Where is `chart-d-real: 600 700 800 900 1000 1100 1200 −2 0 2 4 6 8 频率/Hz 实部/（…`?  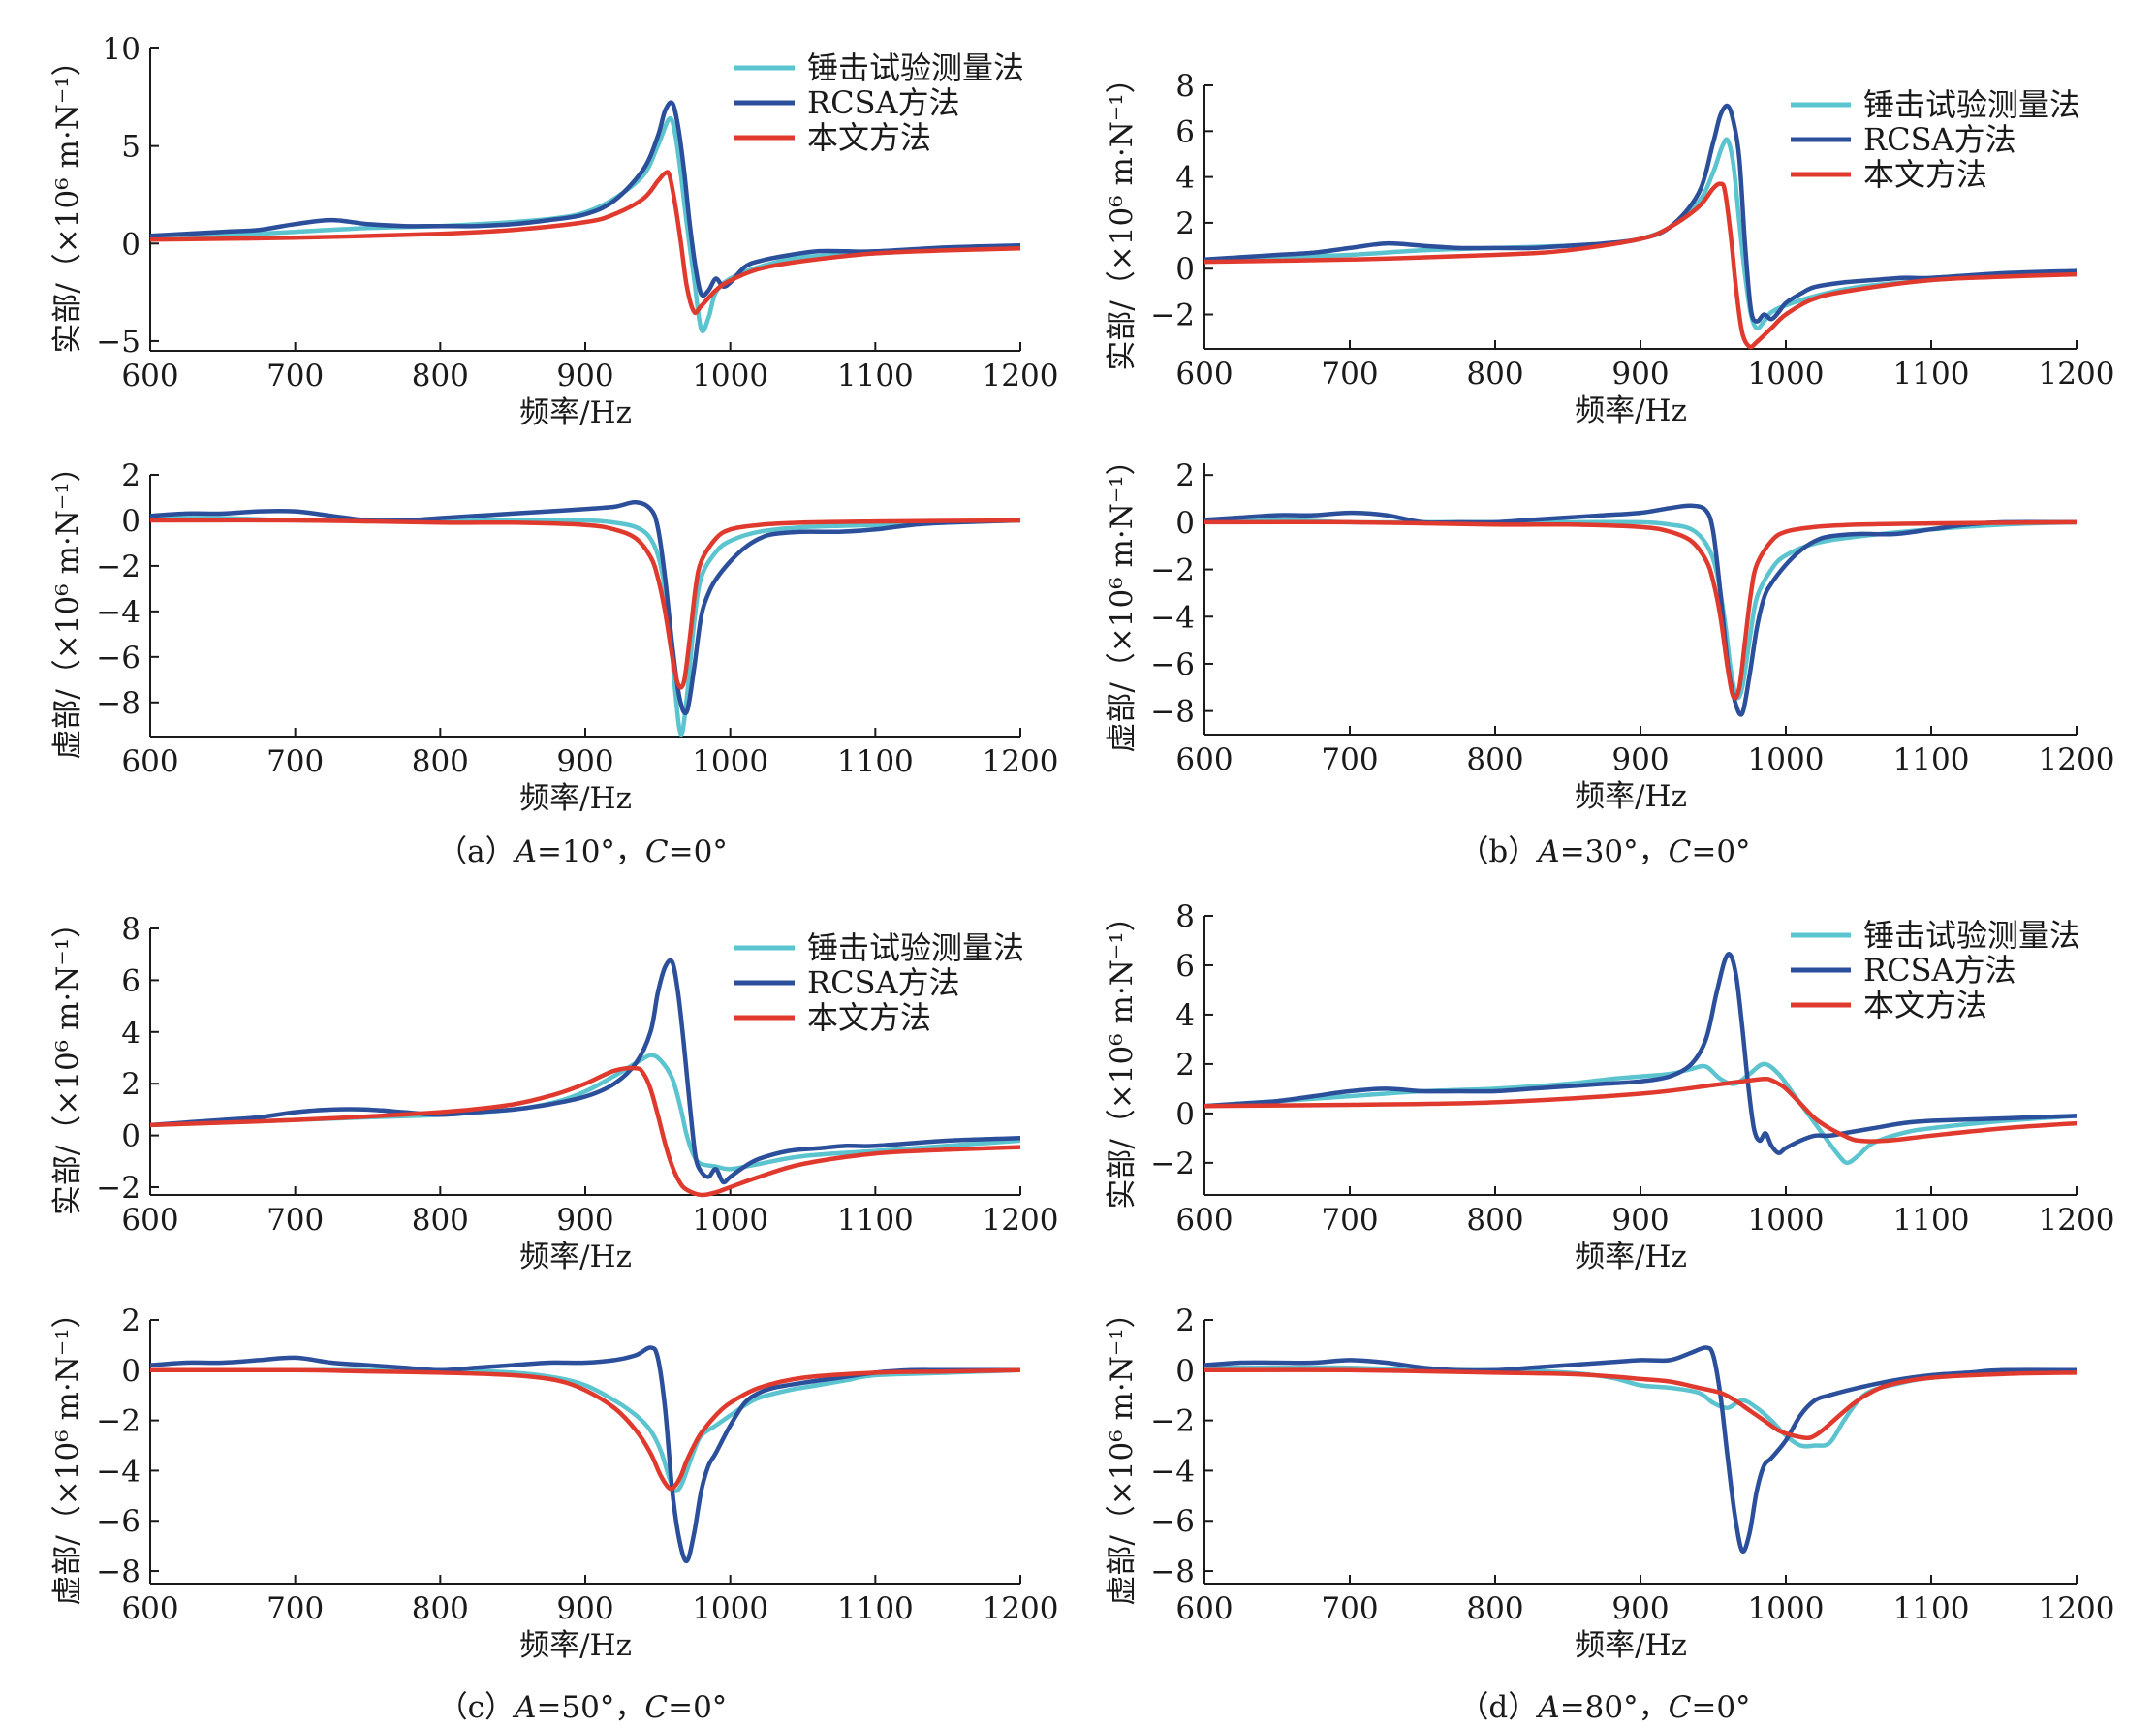
chart-d-real: 600 700 800 900 1000 1100 1200 −2 0 2 4 6 8 频率/Hz 实部/（… is located at coordinates (1609, 1086).